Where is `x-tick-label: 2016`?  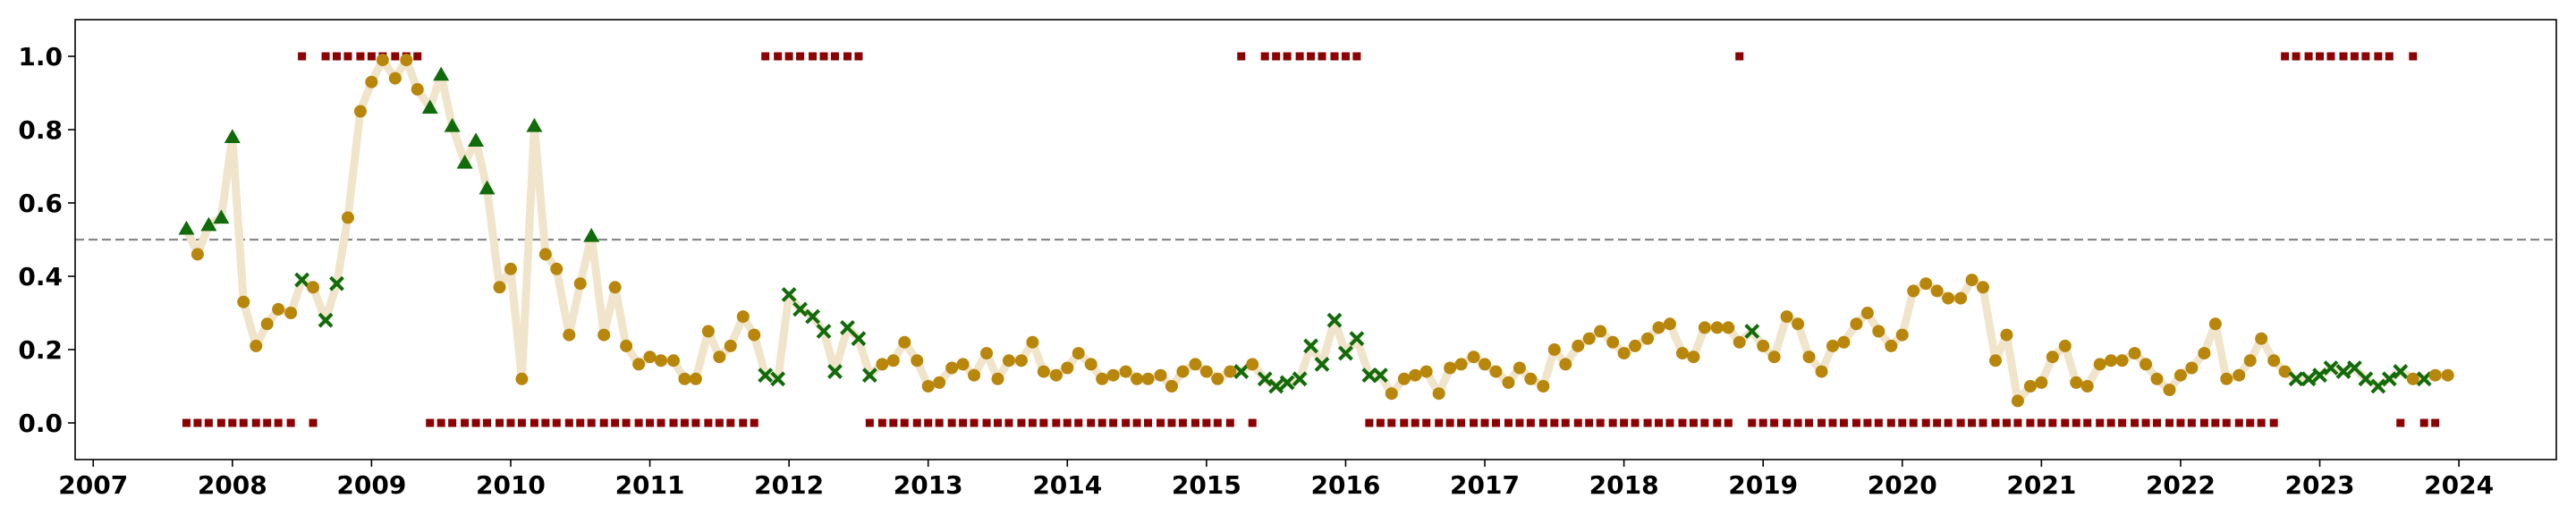 x-tick-label: 2016 is located at coordinates (1345, 485).